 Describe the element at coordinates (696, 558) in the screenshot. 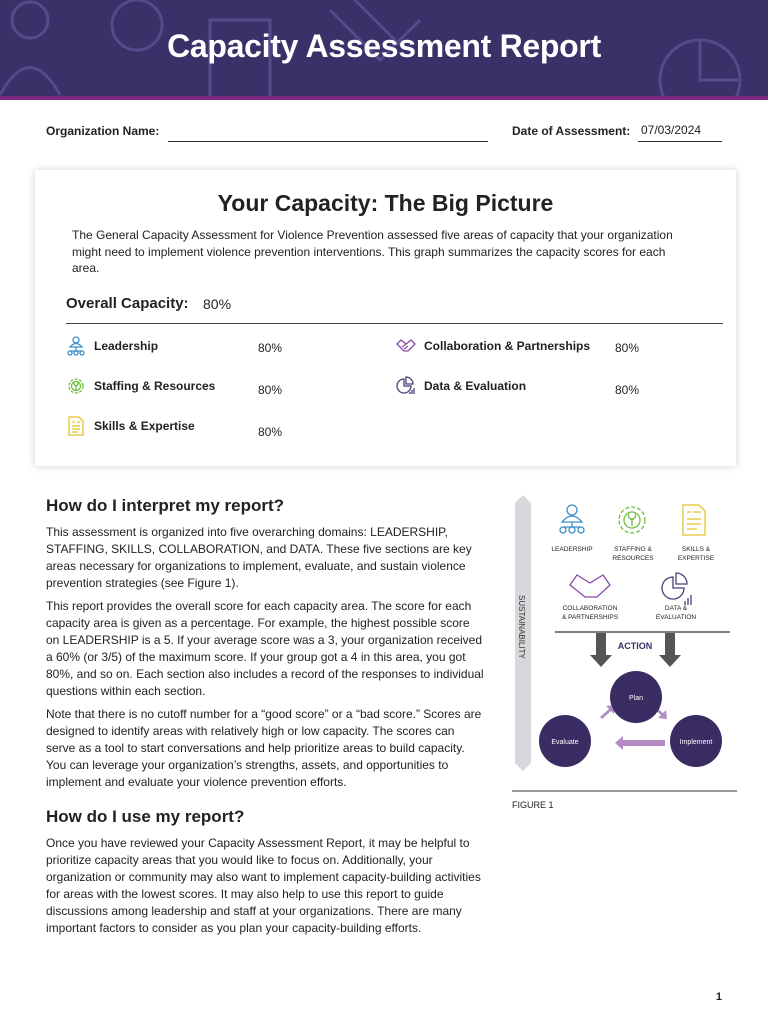

I see `fig-label-skills: EXPERTISE` at that location.